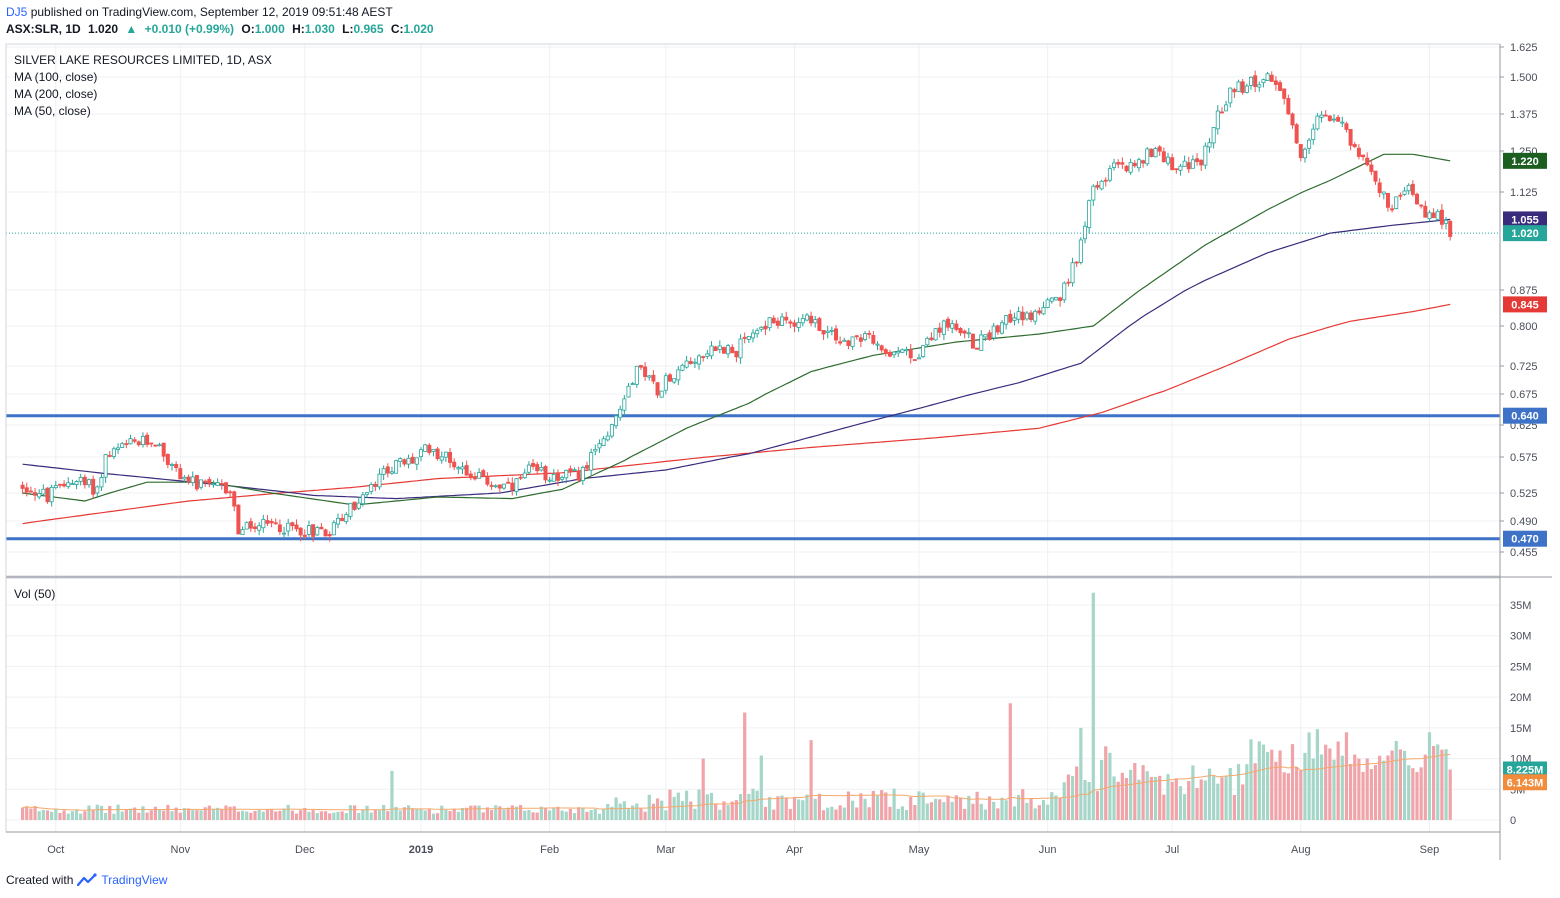 The height and width of the screenshot is (898, 1560). I want to click on volume-tick-label: 35M, so click(1520, 606).